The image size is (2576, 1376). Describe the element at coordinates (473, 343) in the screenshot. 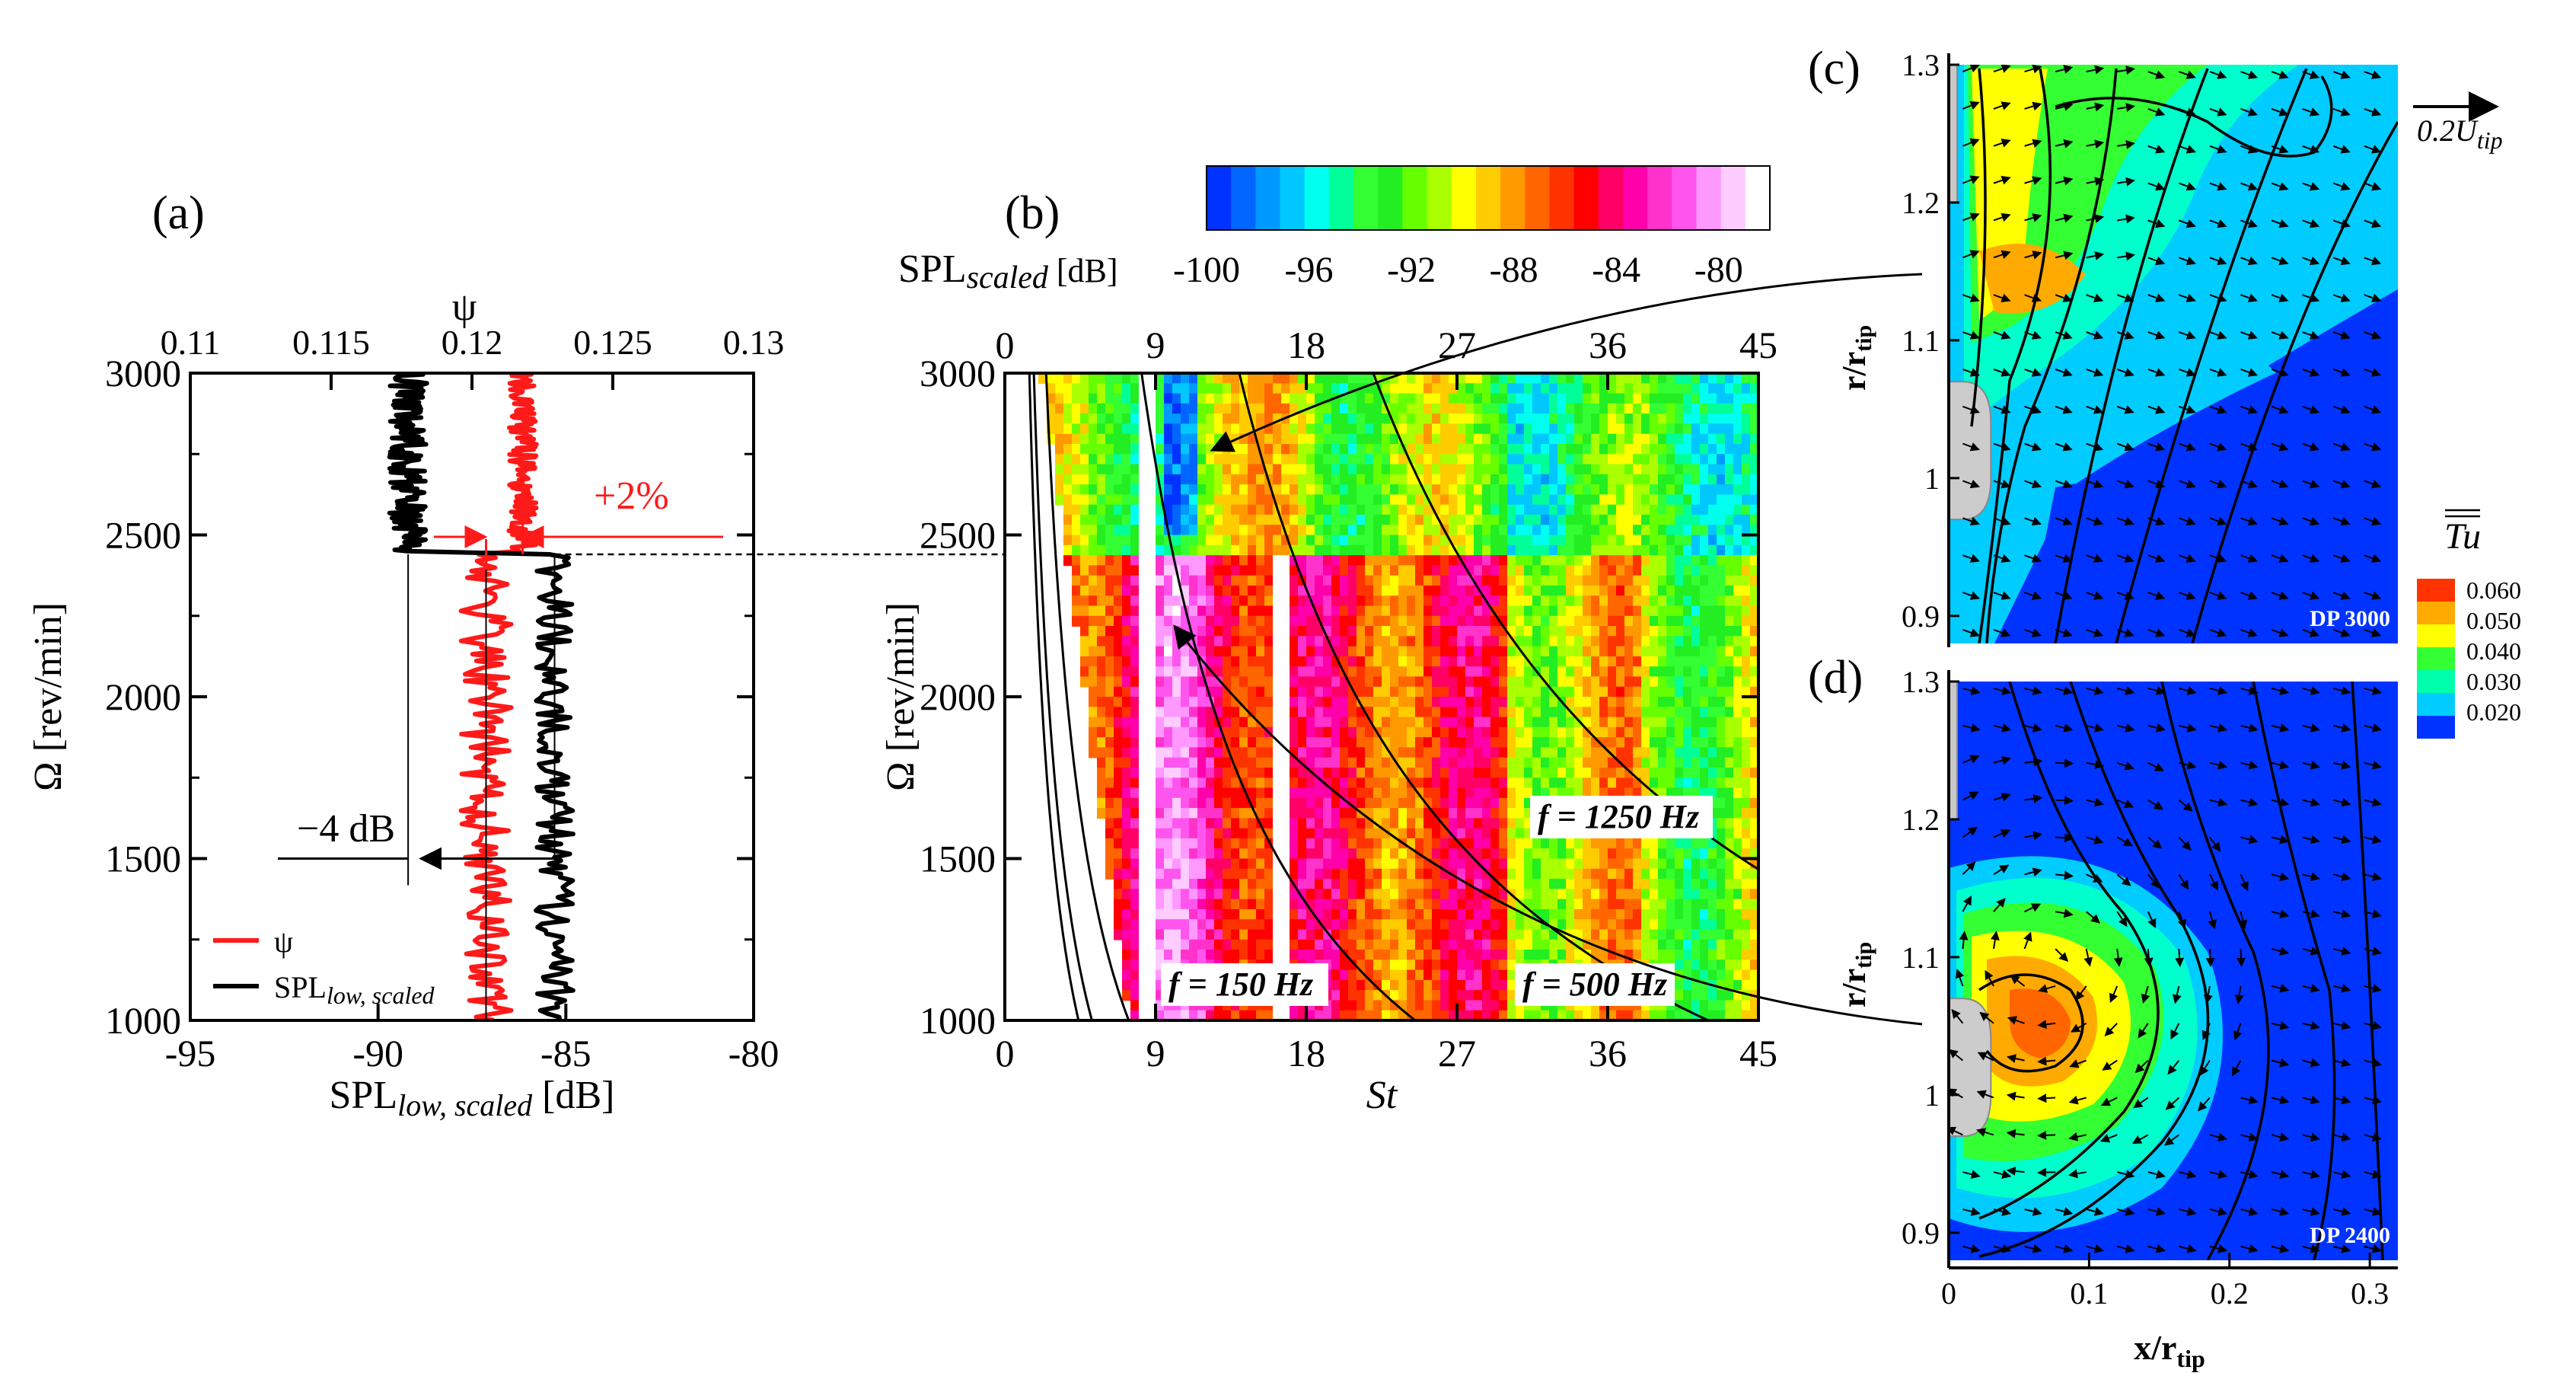

I see `a-xtick-top-label: 0.12` at that location.